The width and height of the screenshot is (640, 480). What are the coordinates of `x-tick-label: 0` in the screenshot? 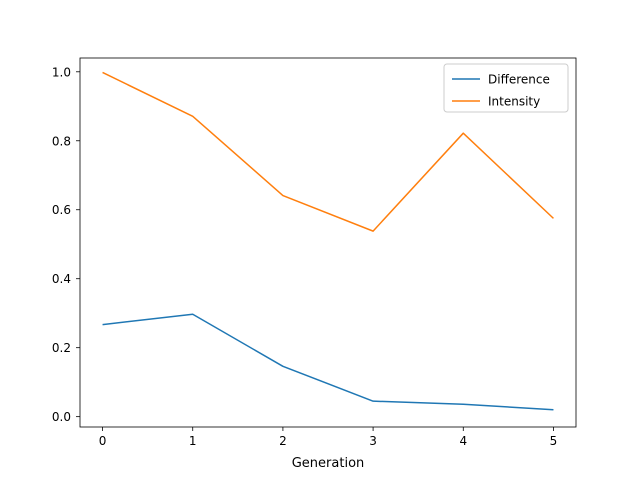 It's located at (103, 441).